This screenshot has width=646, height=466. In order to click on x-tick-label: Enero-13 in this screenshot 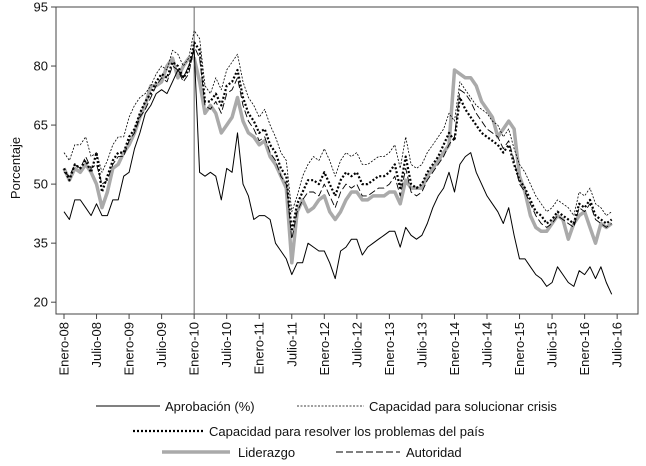, I will do `click(389, 348)`.